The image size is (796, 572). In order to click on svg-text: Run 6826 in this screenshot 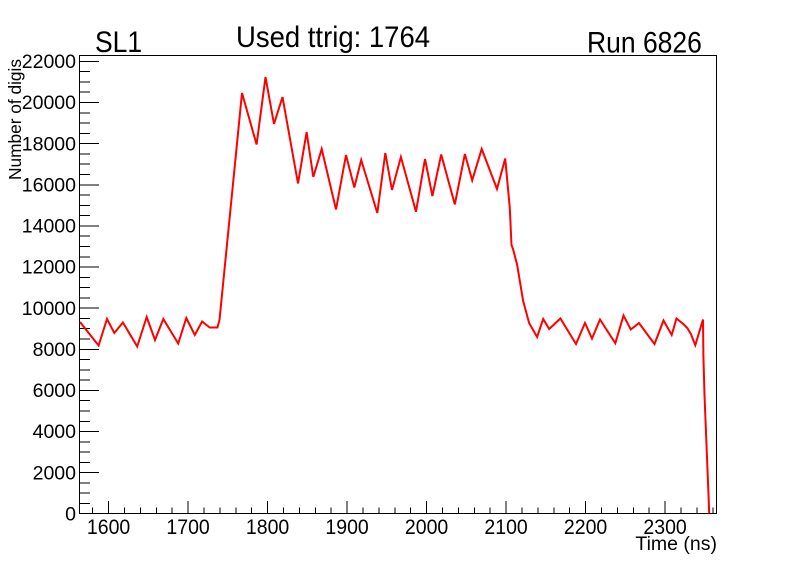, I will do `click(644, 42)`.